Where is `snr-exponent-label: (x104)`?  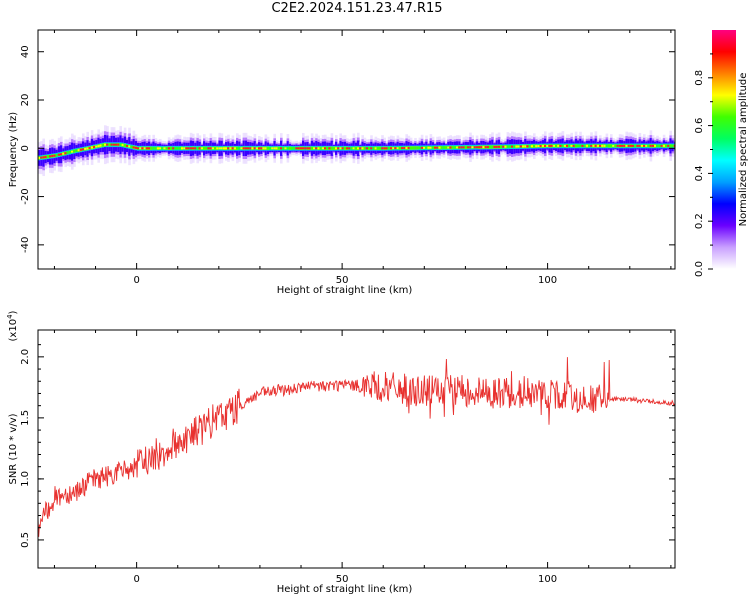 snr-exponent-label: (x104) is located at coordinates (12, 325).